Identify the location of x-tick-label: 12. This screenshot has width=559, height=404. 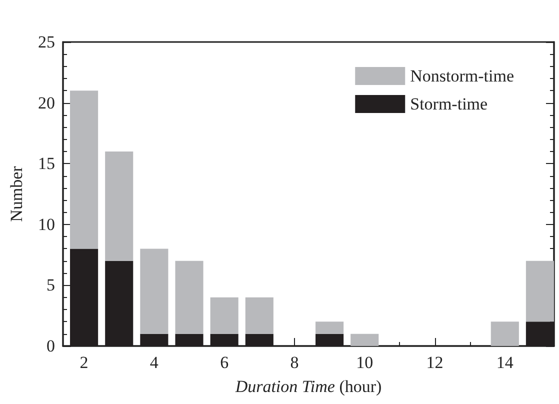
(435, 362).